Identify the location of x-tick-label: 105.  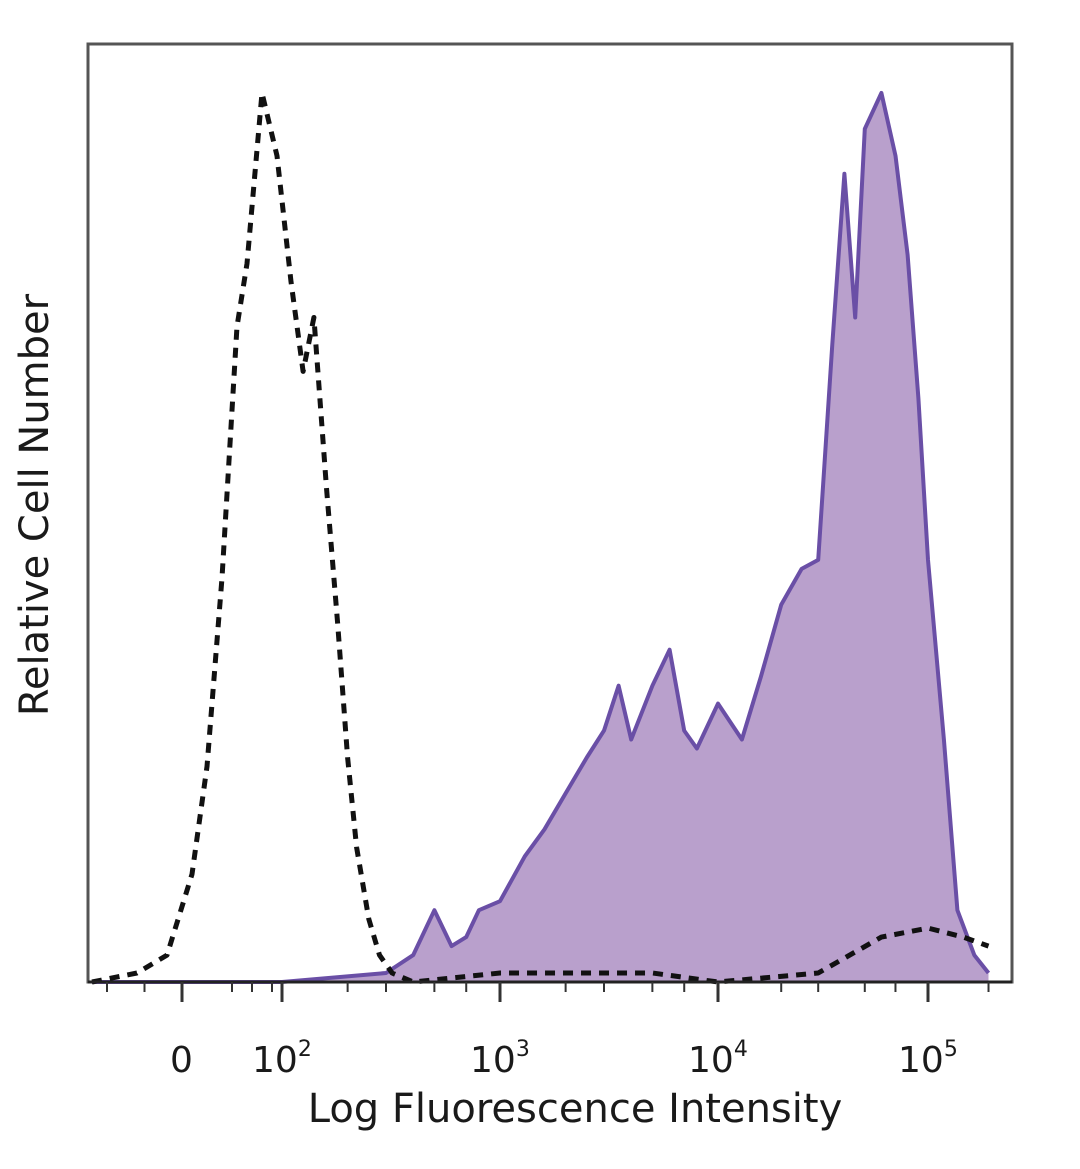
(928, 1059).